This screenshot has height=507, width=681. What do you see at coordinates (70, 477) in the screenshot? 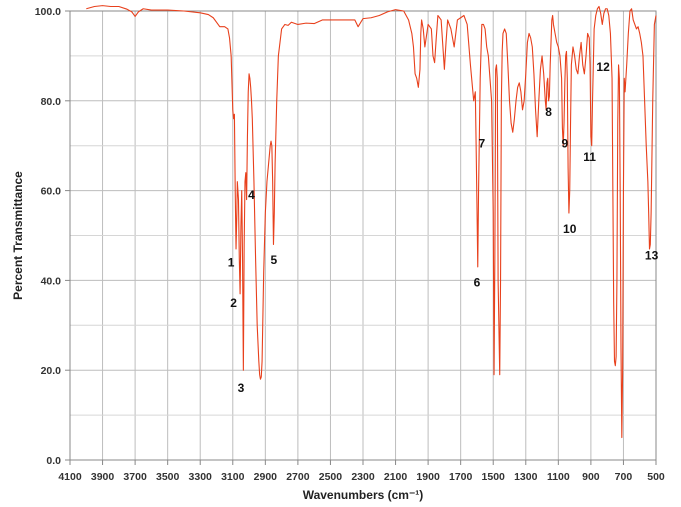
I see `x-tick-label: 4100` at bounding box center [70, 477].